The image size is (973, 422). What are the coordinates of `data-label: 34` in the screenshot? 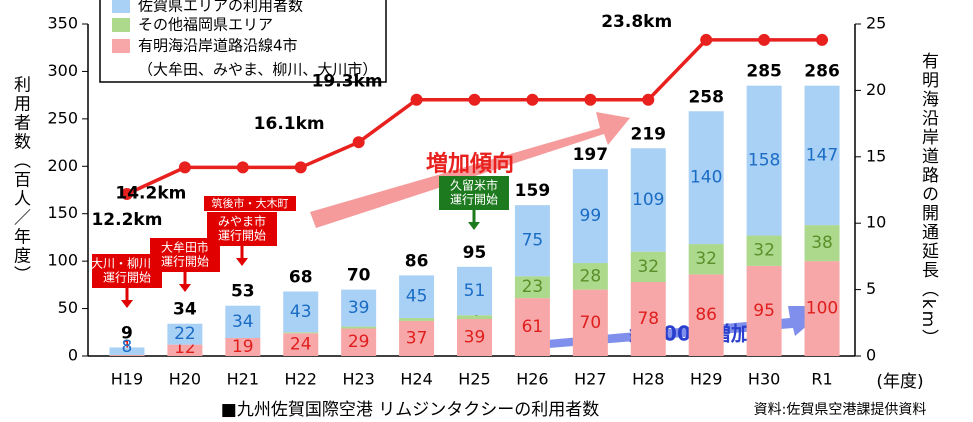 It's located at (243, 322).